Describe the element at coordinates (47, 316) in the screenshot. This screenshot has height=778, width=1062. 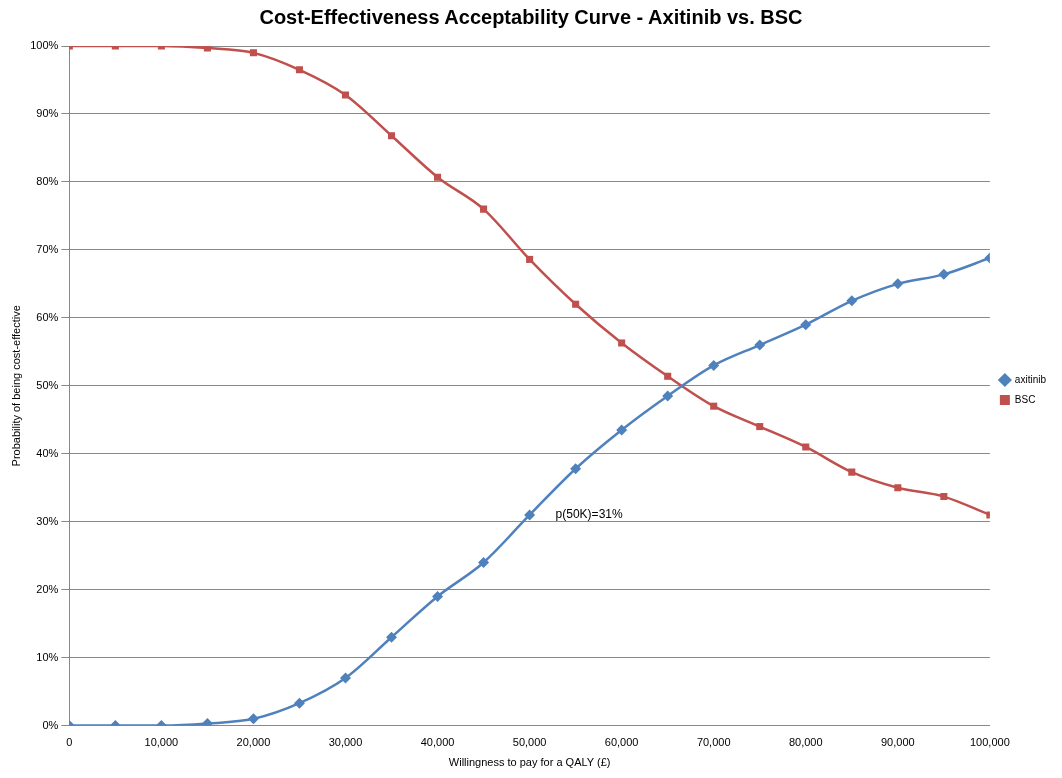
I see `y-tick-label: 60%` at that location.